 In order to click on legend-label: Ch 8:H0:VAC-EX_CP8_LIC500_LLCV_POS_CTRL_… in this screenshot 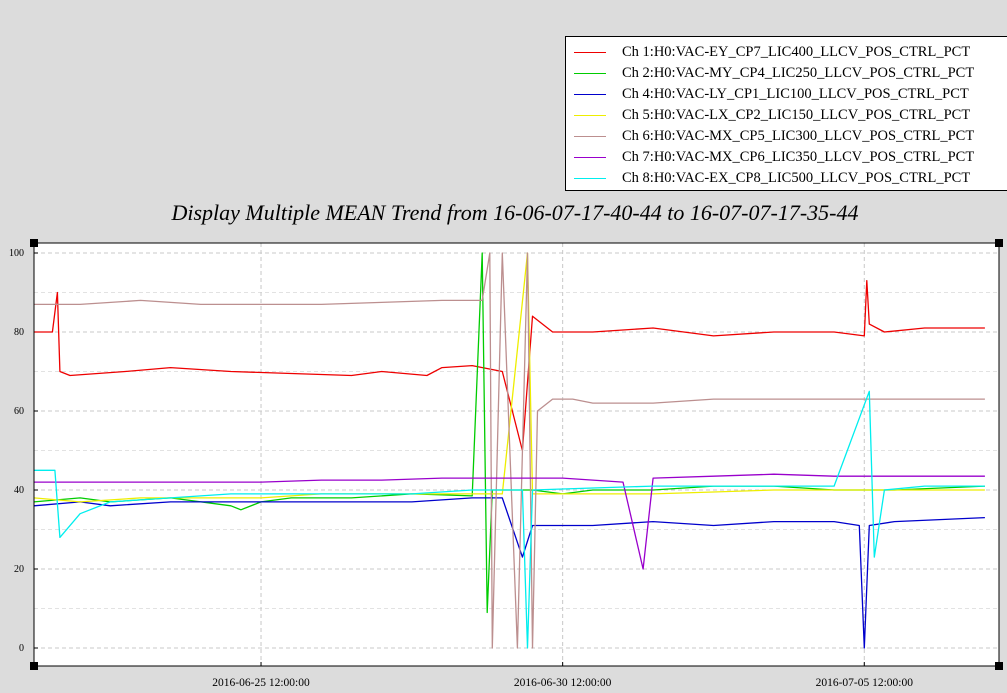, I will do `click(796, 178)`.